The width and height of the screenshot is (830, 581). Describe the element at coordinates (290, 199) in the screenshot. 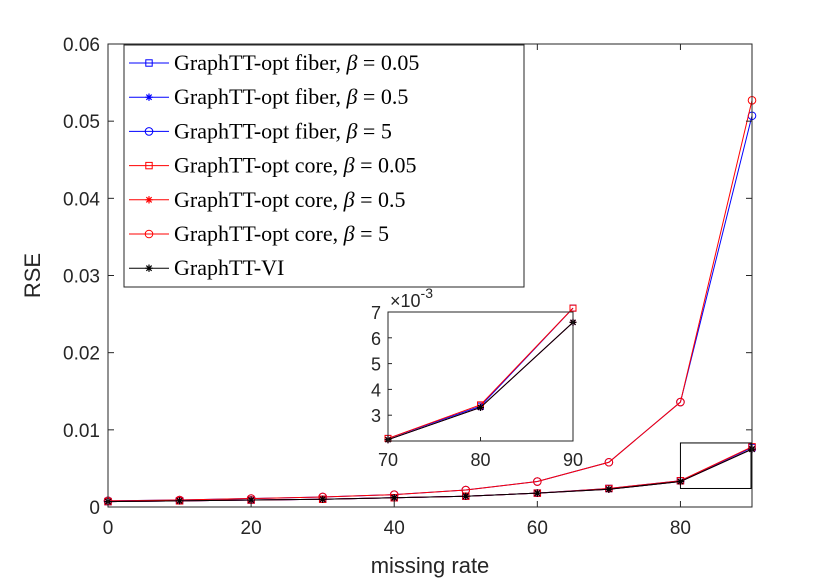

I see `legend-label: GraphTT-opt core, β = 0.5` at that location.